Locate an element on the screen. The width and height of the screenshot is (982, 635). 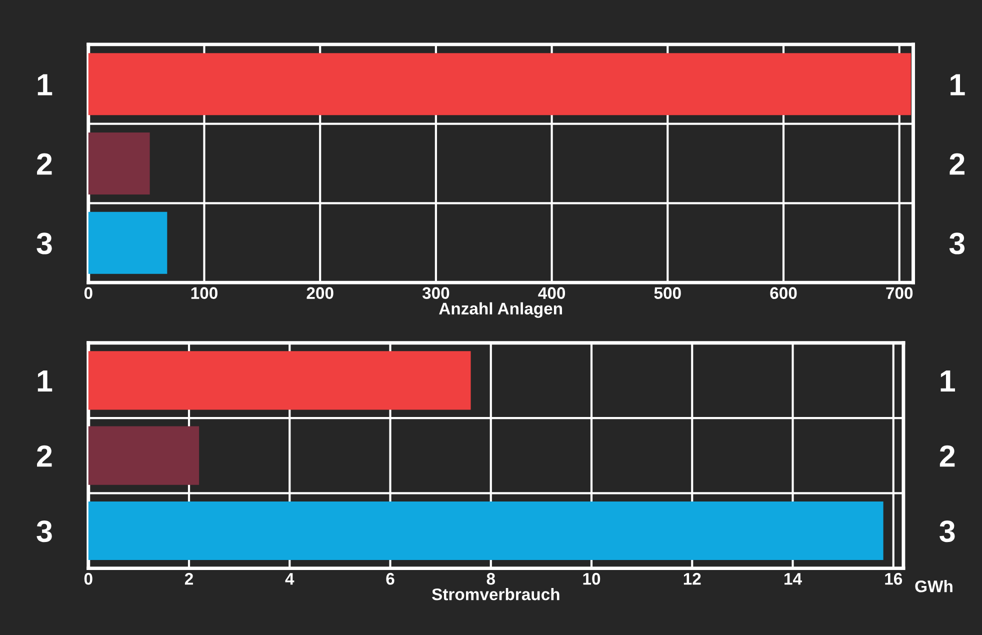
x-tick-label: 6 is located at coordinates (390, 578).